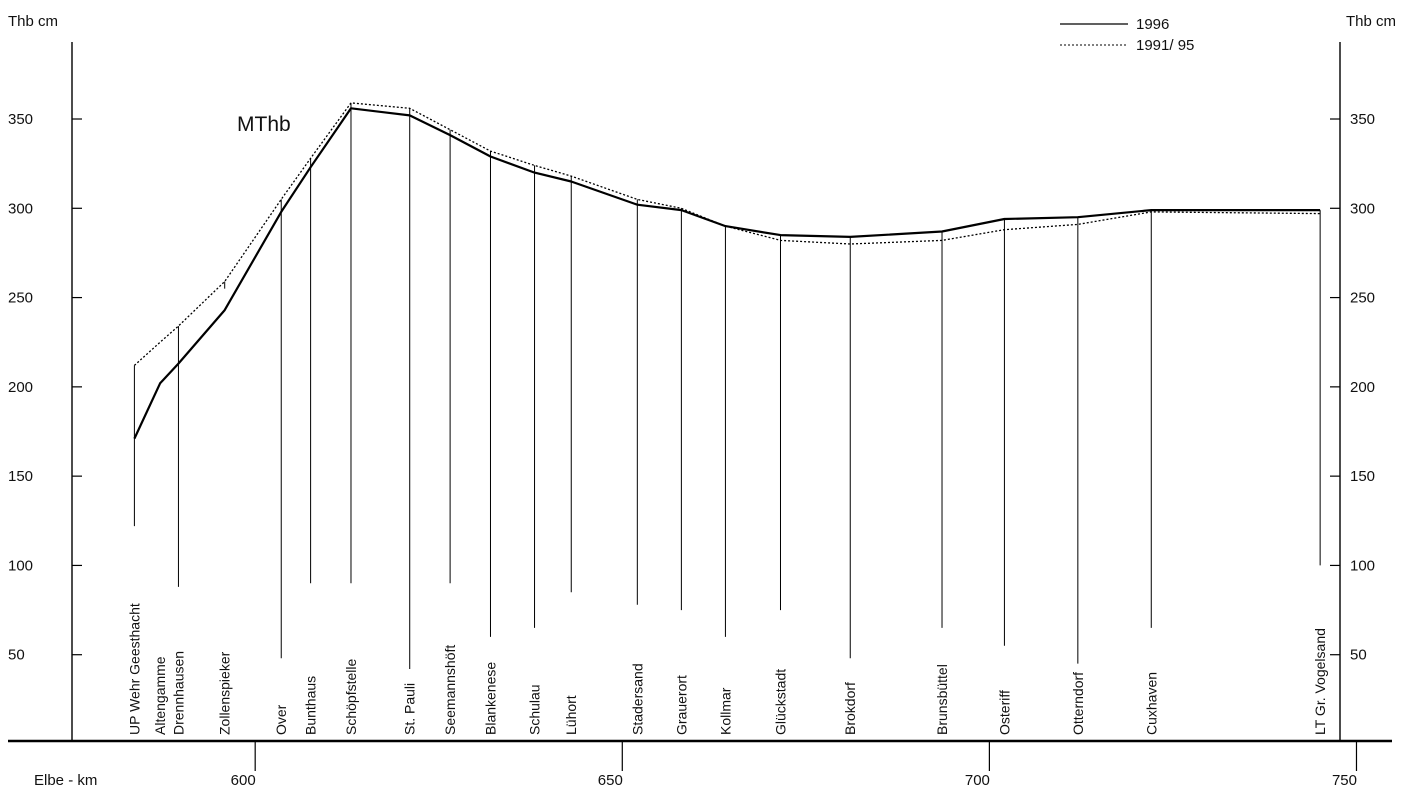 The height and width of the screenshot is (795, 1407). I want to click on station-label: Altengamme, so click(160, 695).